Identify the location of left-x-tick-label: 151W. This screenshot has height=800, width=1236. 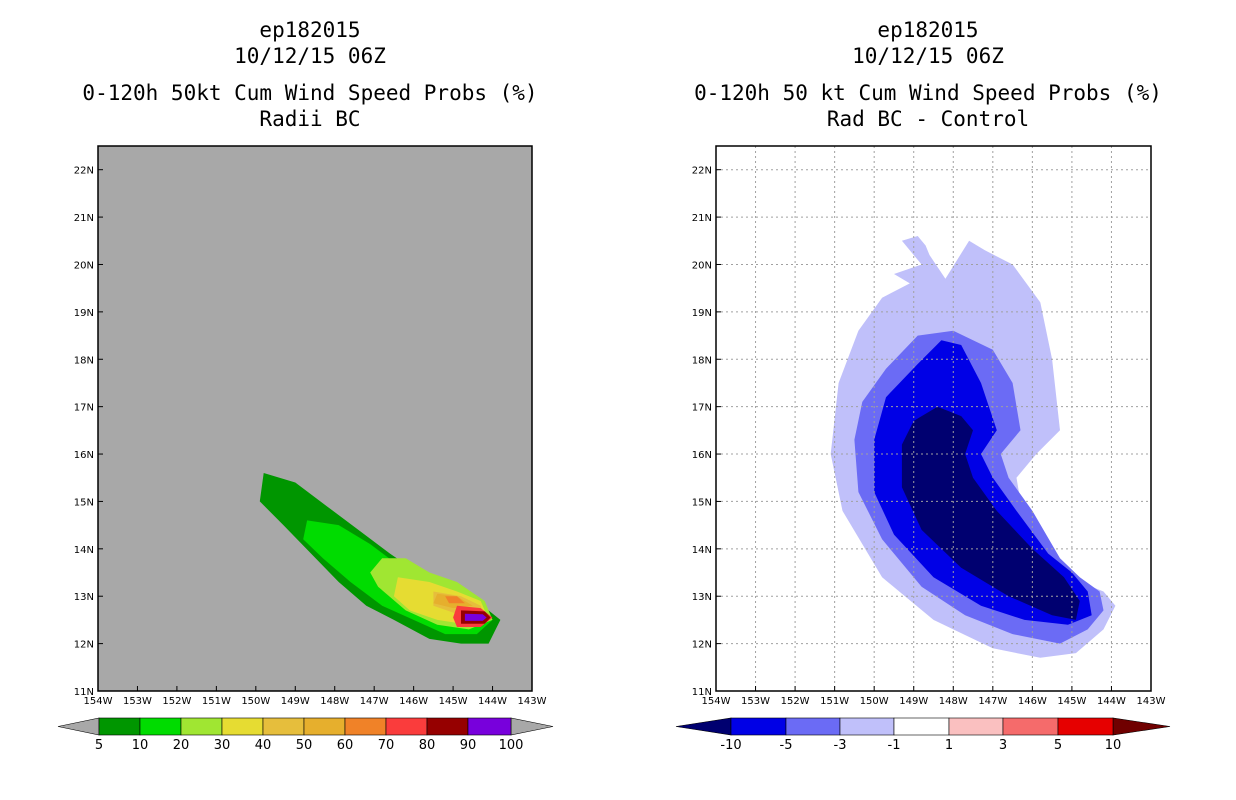
(216, 701).